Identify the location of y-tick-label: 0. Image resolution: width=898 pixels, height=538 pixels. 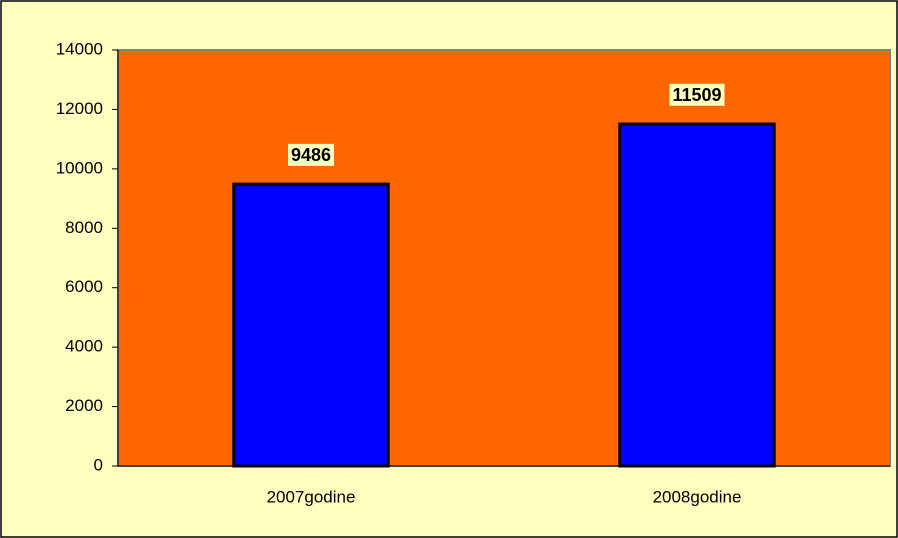
(98, 464).